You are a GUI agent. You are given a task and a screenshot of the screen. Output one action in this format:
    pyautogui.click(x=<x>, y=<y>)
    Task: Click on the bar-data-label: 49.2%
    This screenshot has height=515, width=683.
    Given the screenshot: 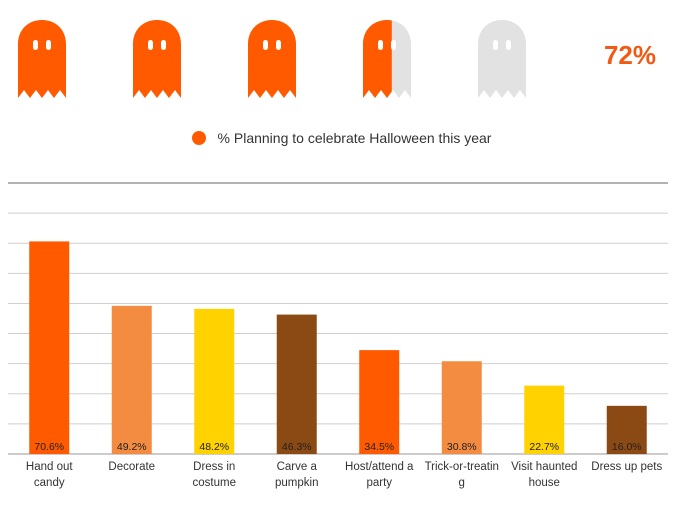 What is the action you would take?
    pyautogui.click(x=132, y=447)
    